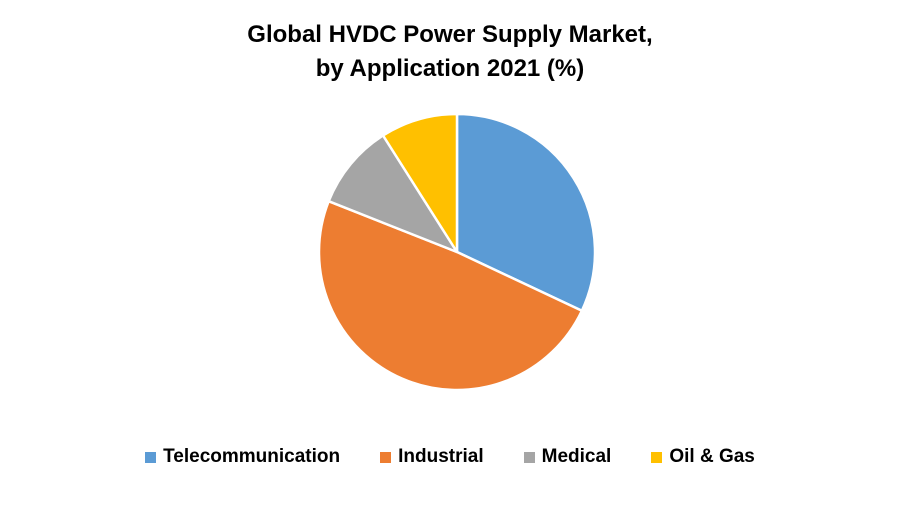  Describe the element at coordinates (450, 34) in the screenshot. I see `chart-title-line-1: Global HVDC Power Supply Market,` at that location.